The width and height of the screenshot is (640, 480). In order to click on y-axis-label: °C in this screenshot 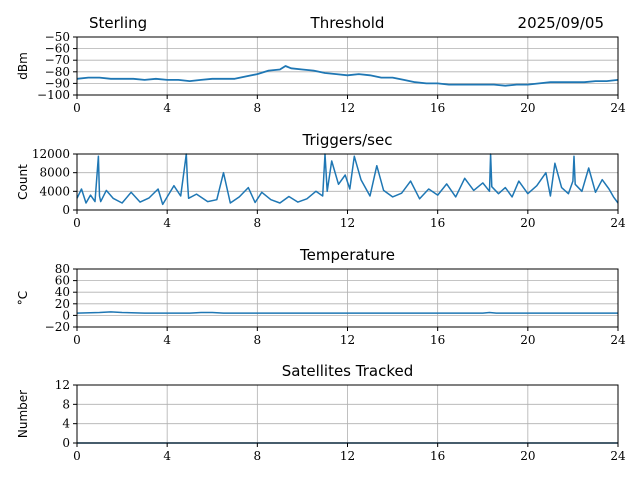, I will do `click(23, 298)`.